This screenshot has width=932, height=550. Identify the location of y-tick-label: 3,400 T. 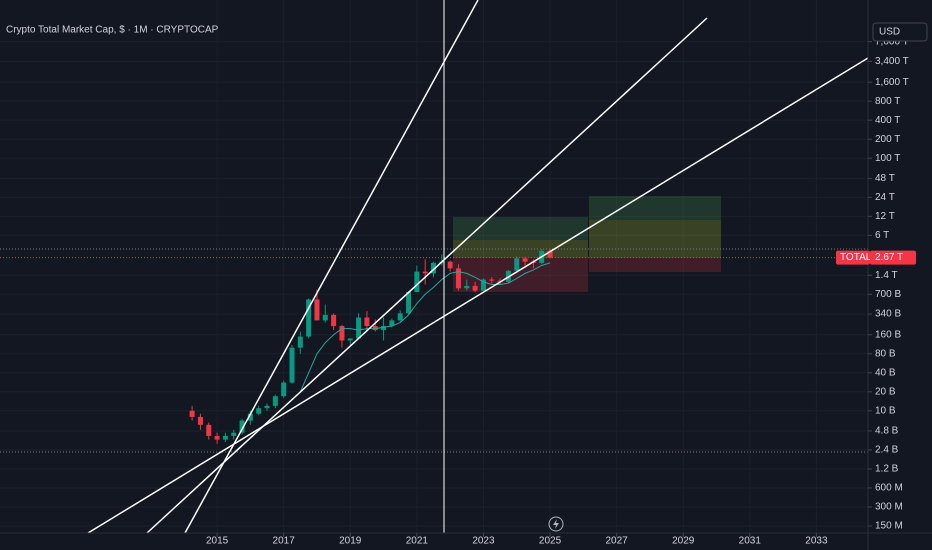
(892, 61).